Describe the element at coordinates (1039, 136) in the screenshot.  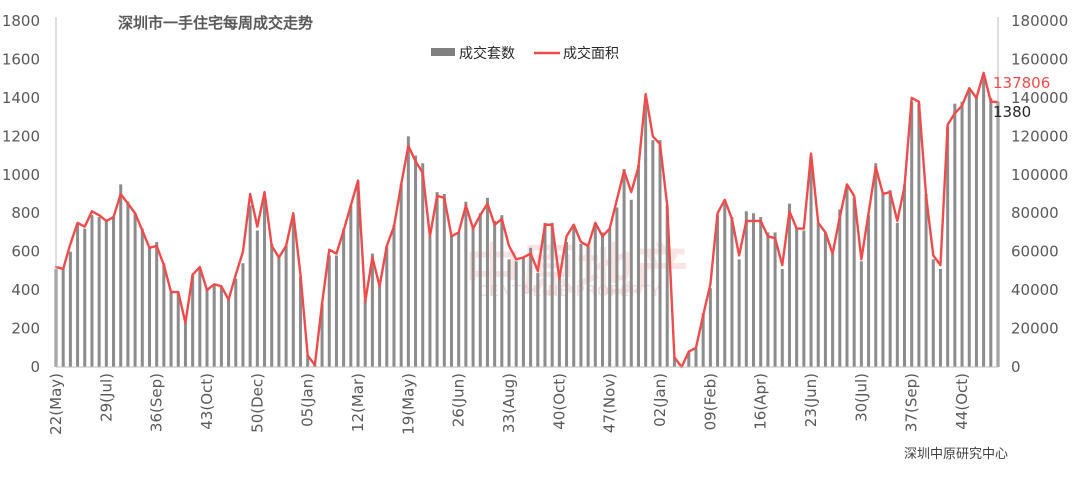
I see `right-tick-label: 120000` at that location.